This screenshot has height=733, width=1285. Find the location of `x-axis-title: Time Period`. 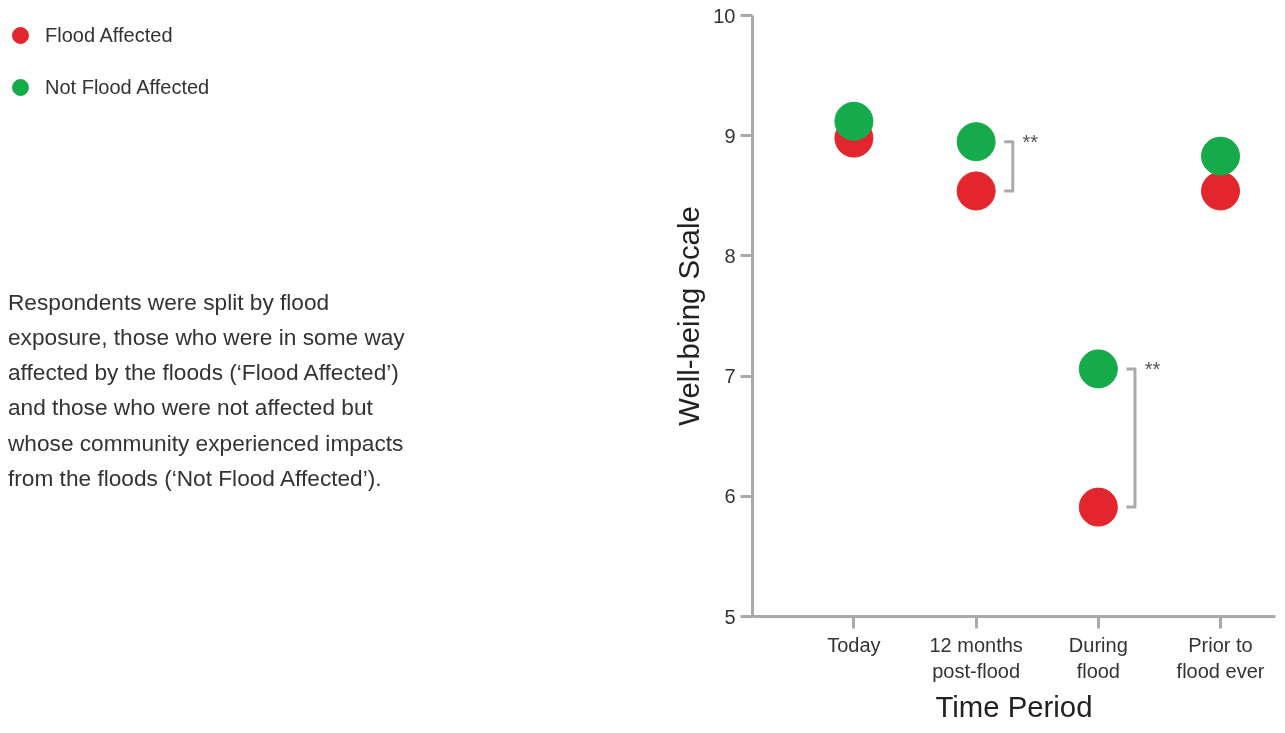

x-axis-title: Time Period is located at coordinates (1014, 706).